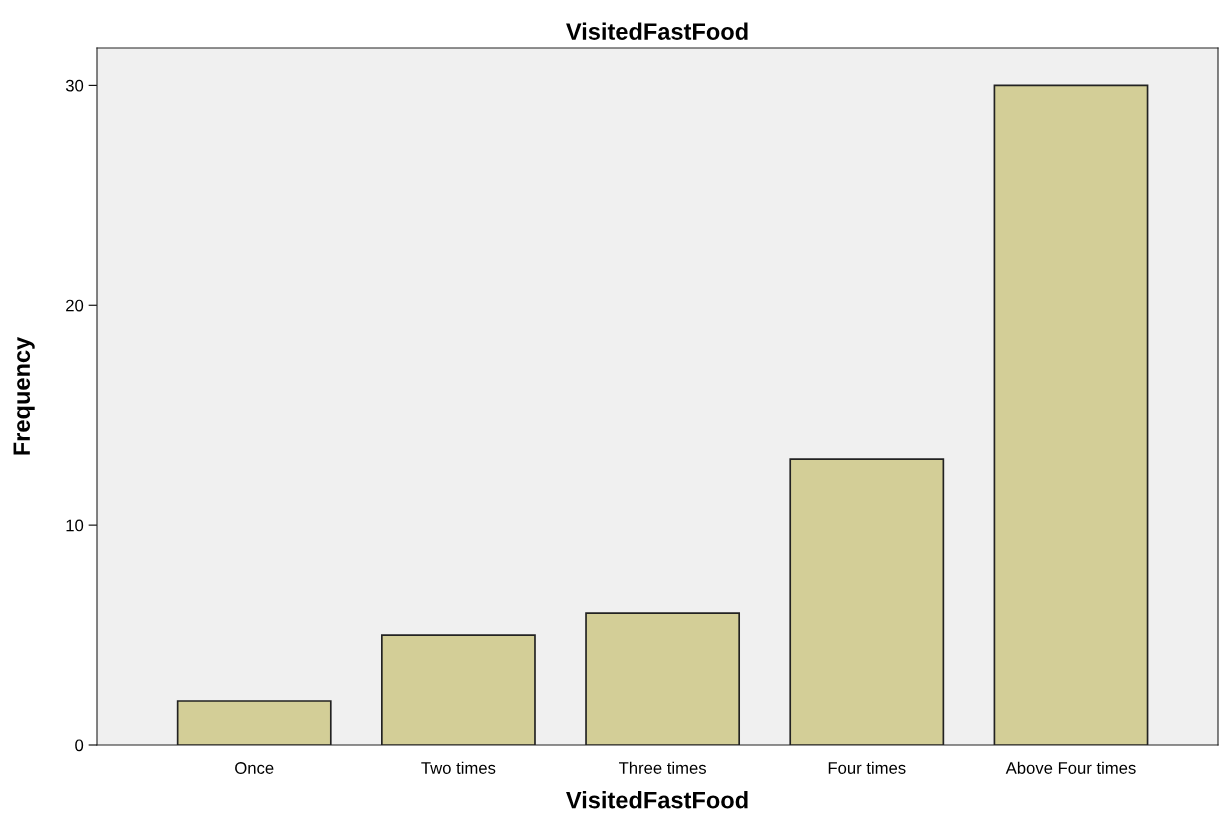 The image size is (1228, 821). Describe the element at coordinates (75, 305) in the screenshot. I see `y-tick-label: 20` at that location.